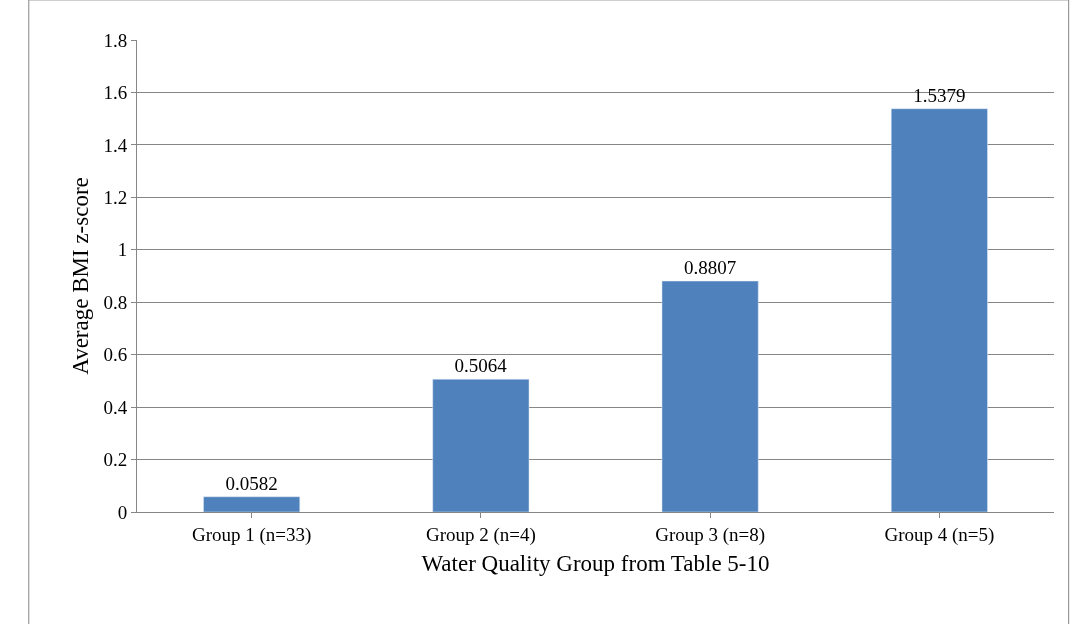 This screenshot has height=624, width=1073. I want to click on x-tick-label: Group 4 (n=5), so click(939, 534).